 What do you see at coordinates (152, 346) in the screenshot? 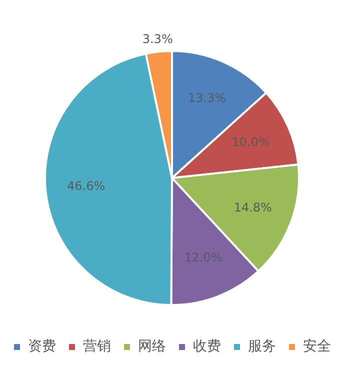
I see `legend-label: 网络` at bounding box center [152, 346].